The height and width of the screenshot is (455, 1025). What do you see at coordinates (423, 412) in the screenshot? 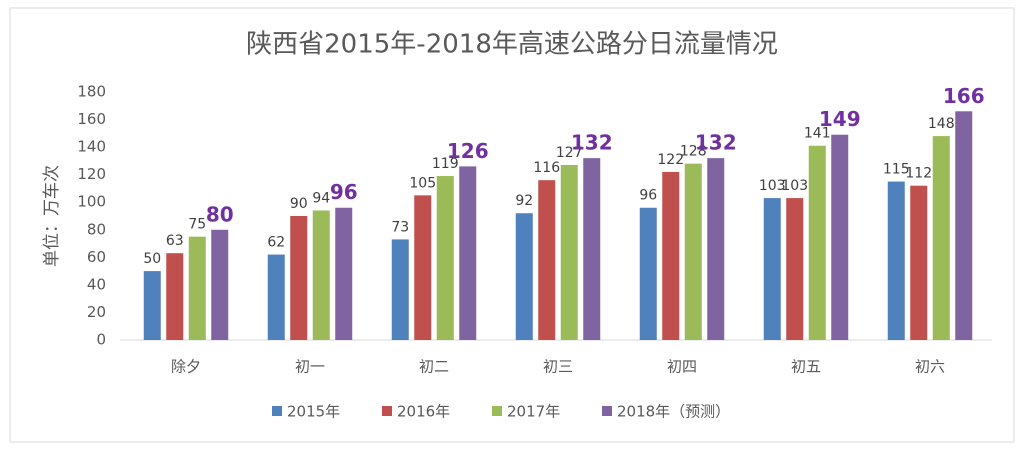
I see `legend-label: 2016年` at bounding box center [423, 412].